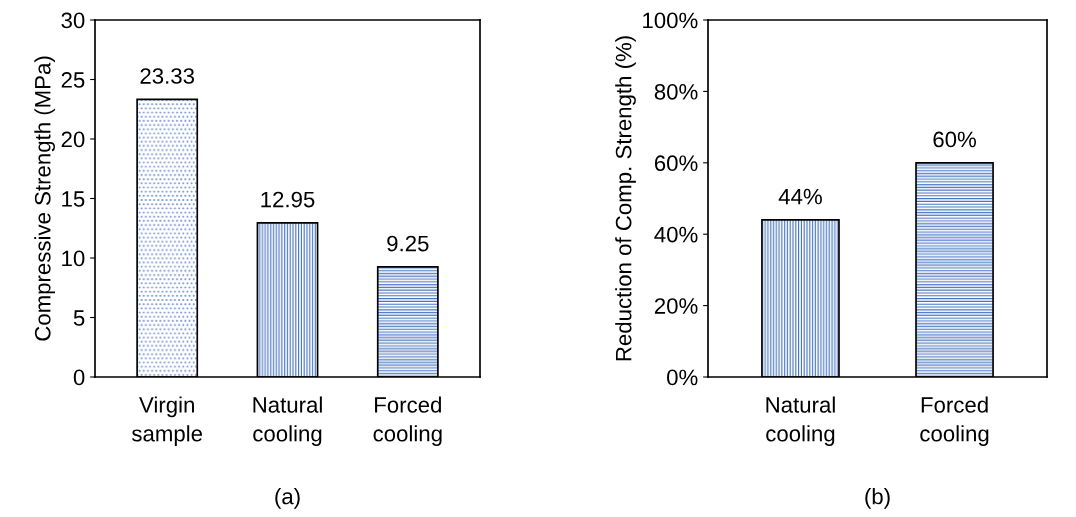  What do you see at coordinates (676, 163) in the screenshot?
I see `y-tick-label: 60%` at bounding box center [676, 163].